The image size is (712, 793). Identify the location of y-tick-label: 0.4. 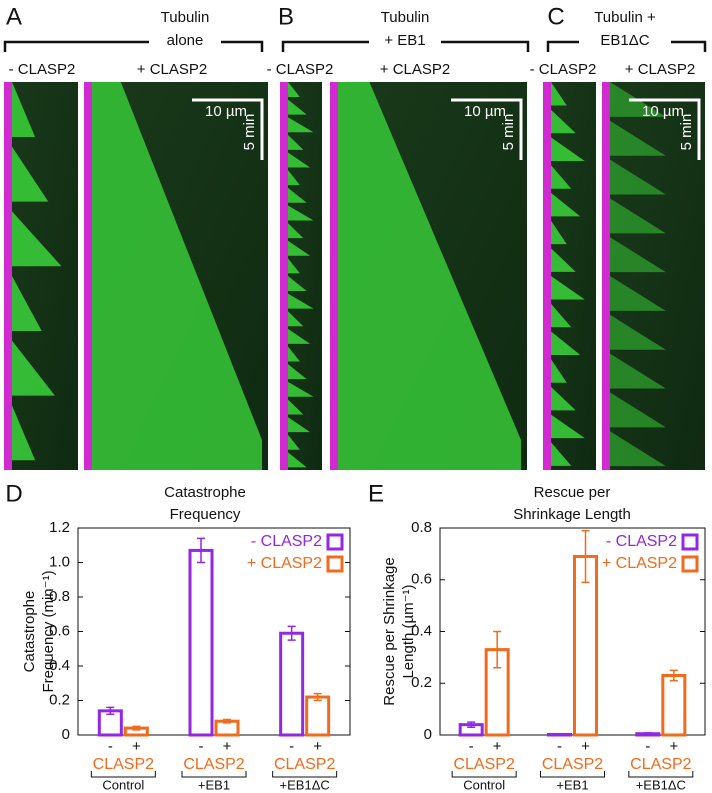
(59, 665).